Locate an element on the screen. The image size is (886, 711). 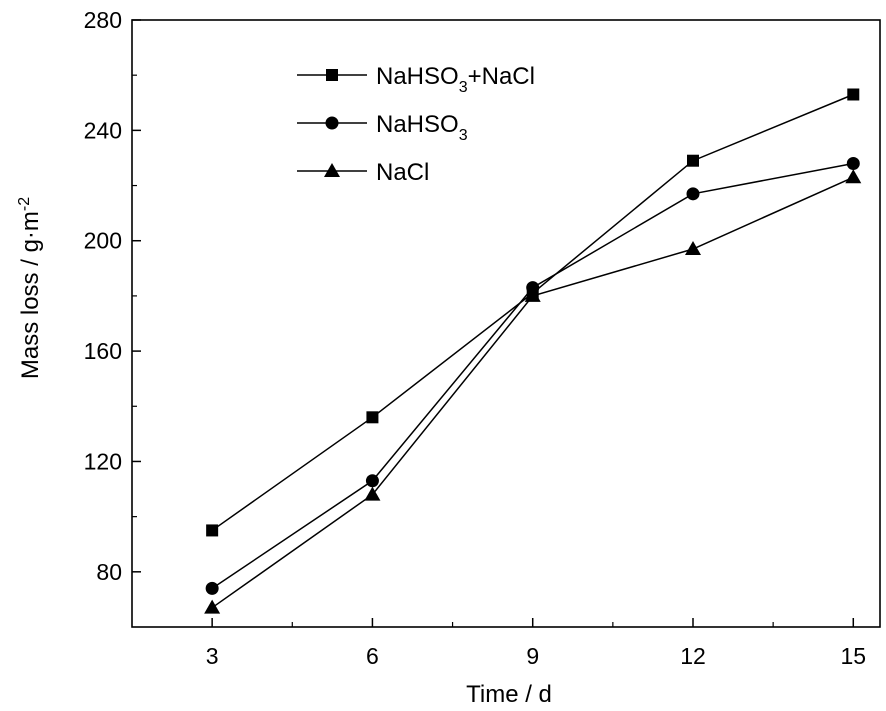
y-axis-title: Mass loss / g·m-2 is located at coordinates (30, 288).